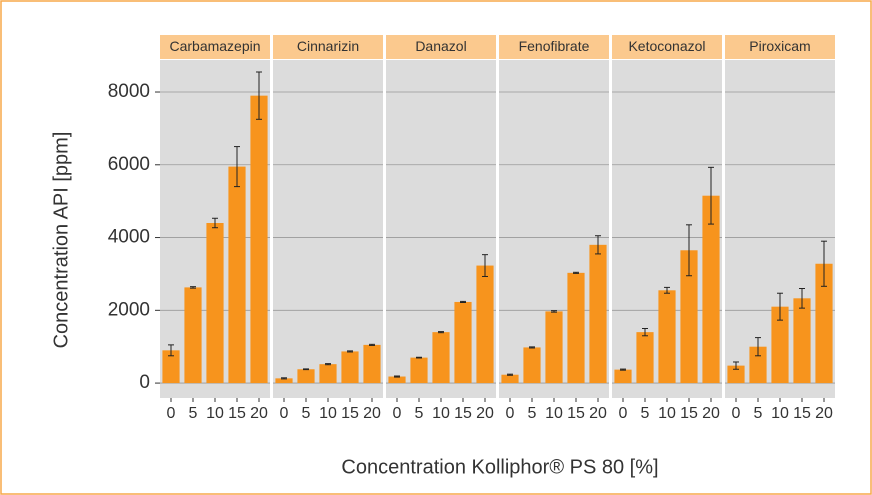  I want to click on facet-label: Cinnarizin, so click(328, 46).